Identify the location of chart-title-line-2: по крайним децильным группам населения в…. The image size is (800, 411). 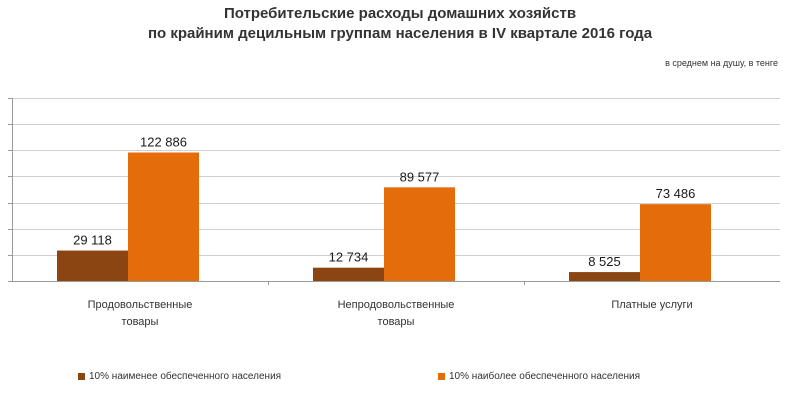
(400, 33).